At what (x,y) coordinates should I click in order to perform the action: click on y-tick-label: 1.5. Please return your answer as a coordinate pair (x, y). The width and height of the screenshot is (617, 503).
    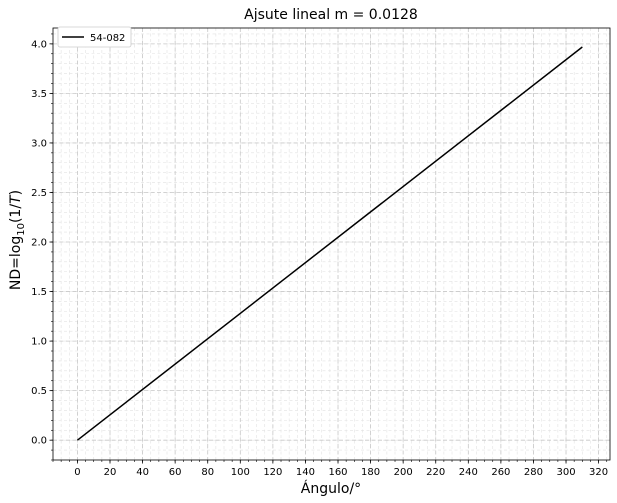
    Looking at the image, I should click on (39, 292).